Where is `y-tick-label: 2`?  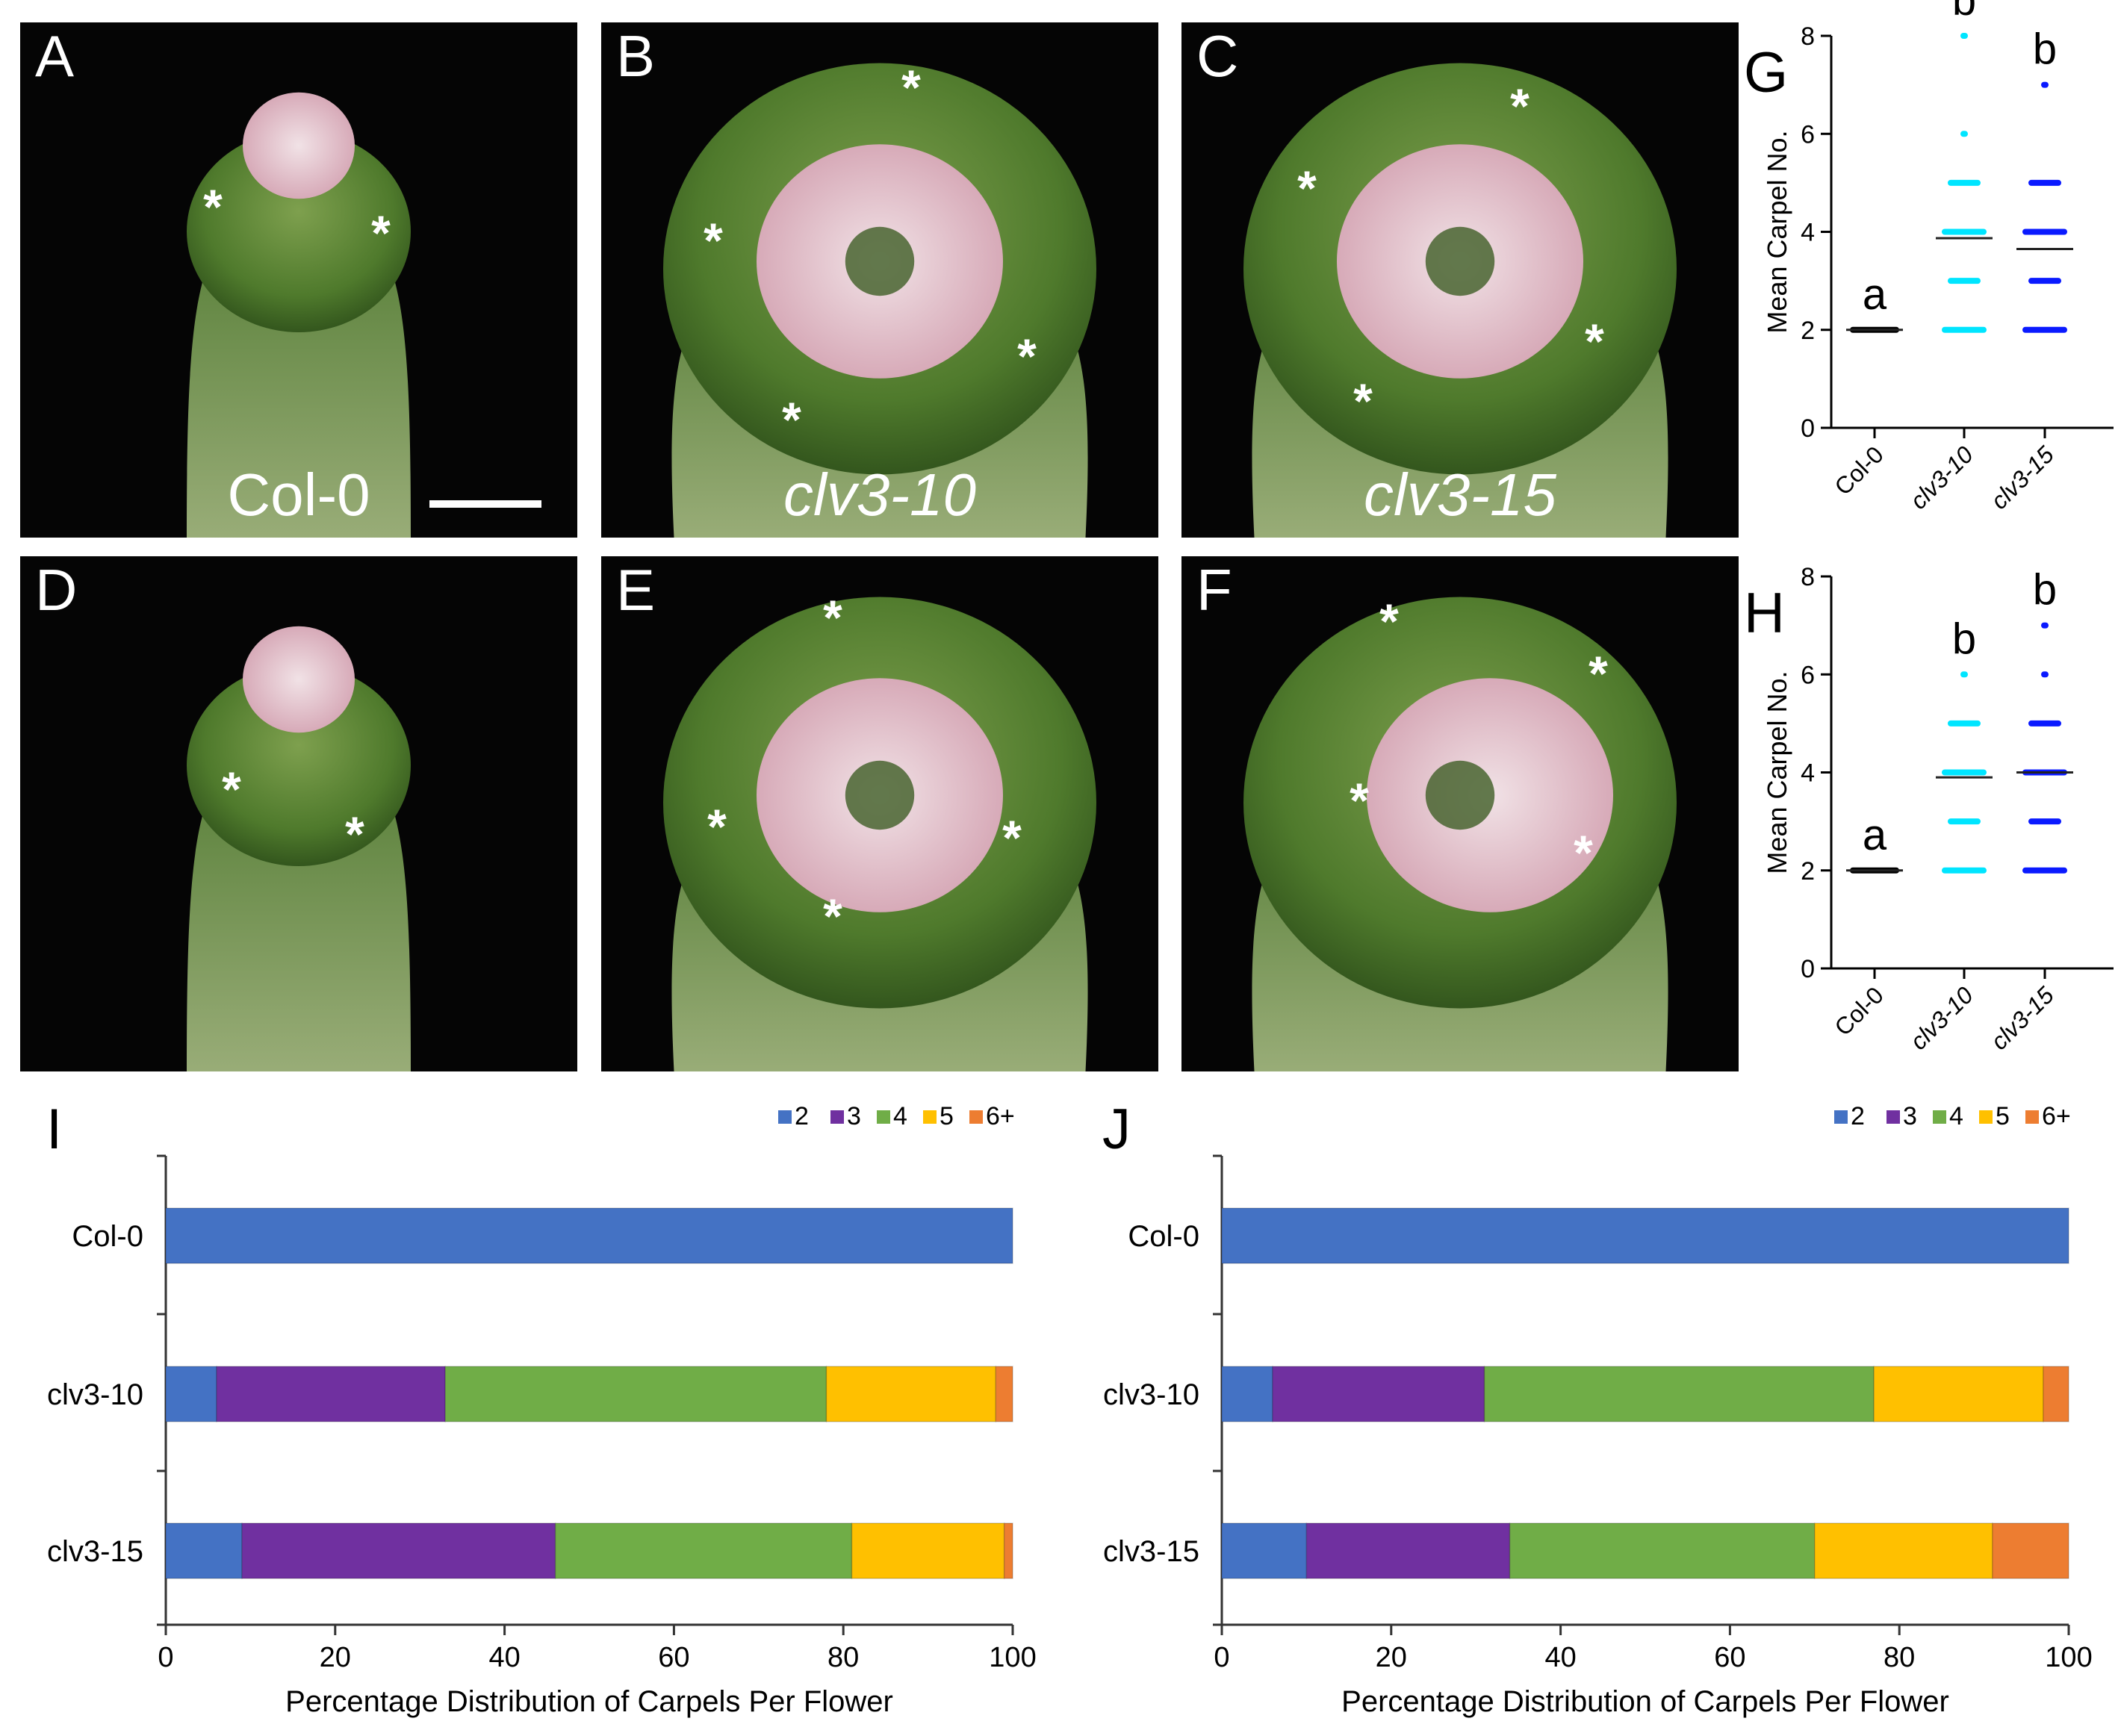
y-tick-label: 2 is located at coordinates (1808, 871).